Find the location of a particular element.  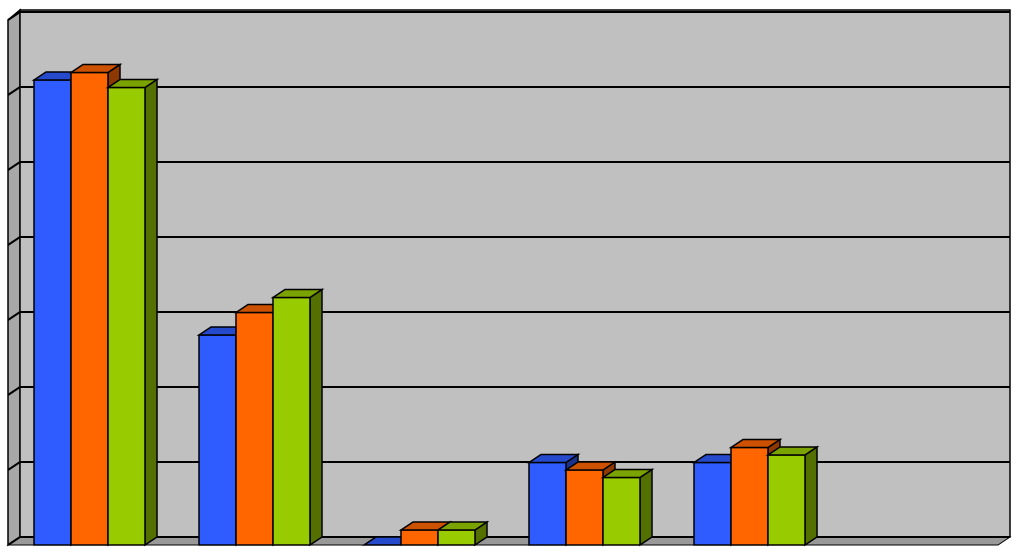

floor is located at coordinates (509, 541).